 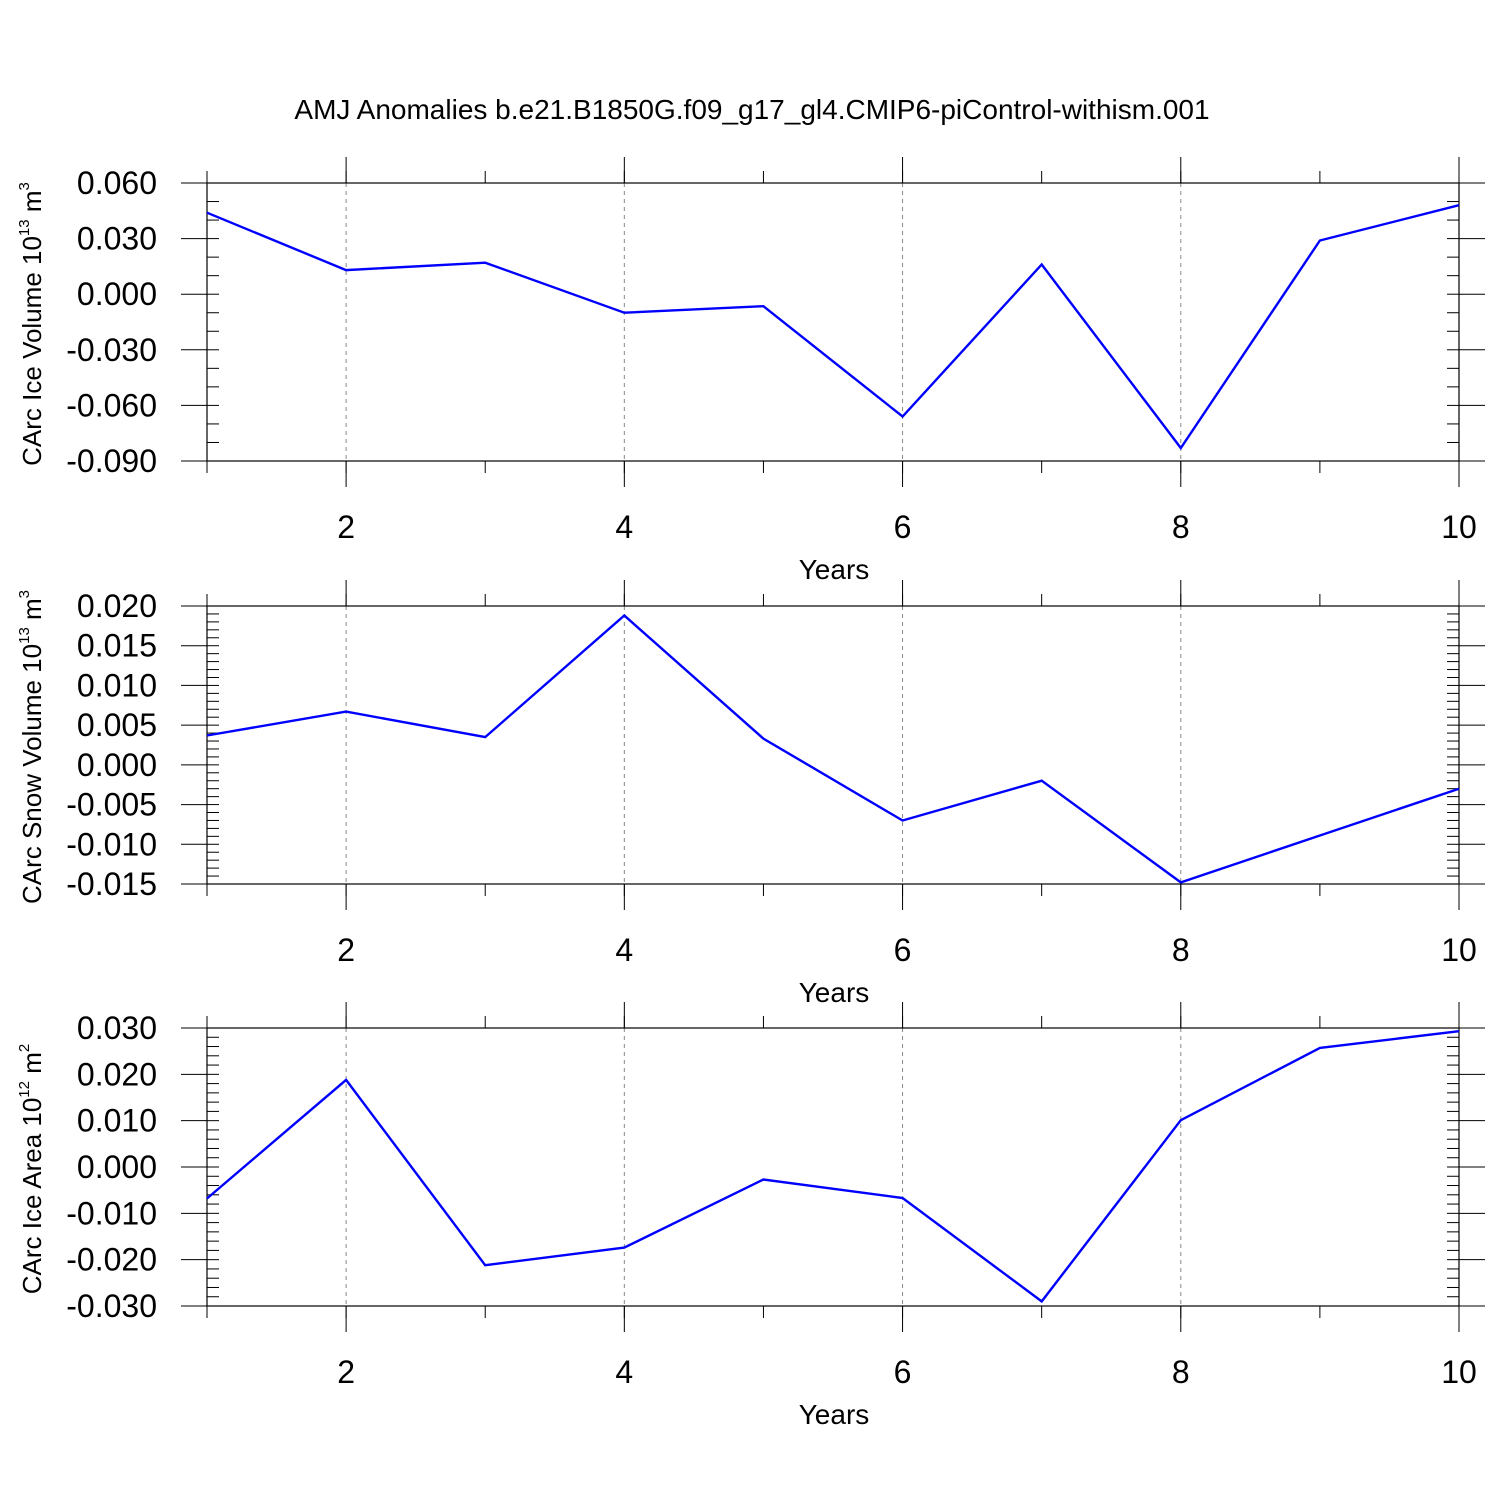 What do you see at coordinates (111, 1260) in the screenshot?
I see `y-tick-label: -0.020` at bounding box center [111, 1260].